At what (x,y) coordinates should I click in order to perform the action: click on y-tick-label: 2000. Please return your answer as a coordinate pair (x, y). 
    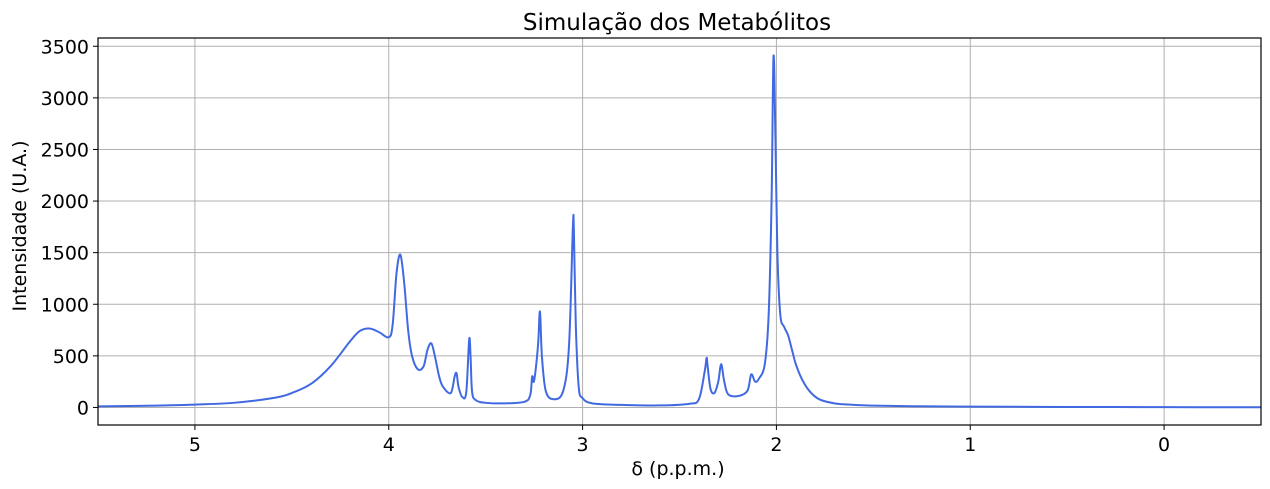
    Looking at the image, I should click on (65, 202).